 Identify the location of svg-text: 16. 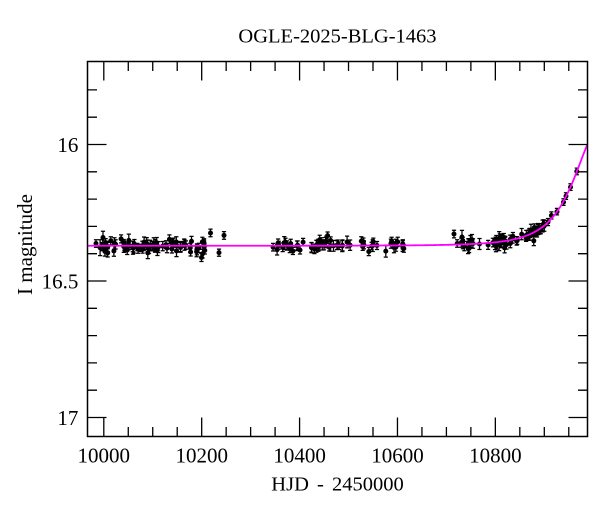
(67, 145).